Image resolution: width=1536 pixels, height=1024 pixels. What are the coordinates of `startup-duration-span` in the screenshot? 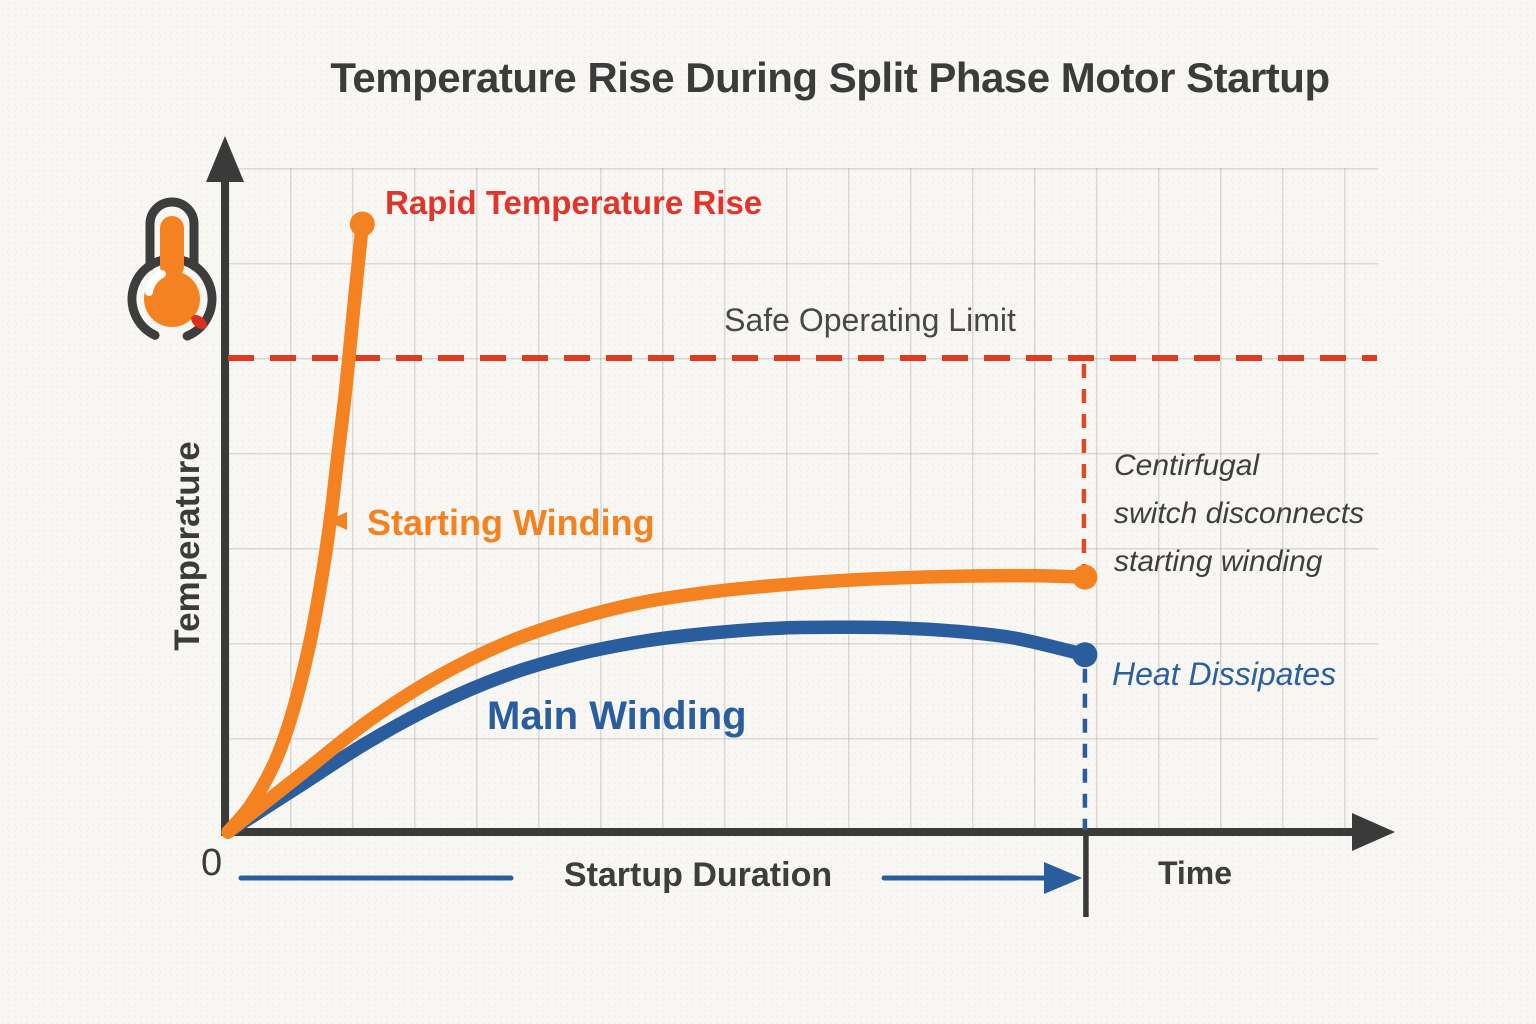 It's located at (660, 878).